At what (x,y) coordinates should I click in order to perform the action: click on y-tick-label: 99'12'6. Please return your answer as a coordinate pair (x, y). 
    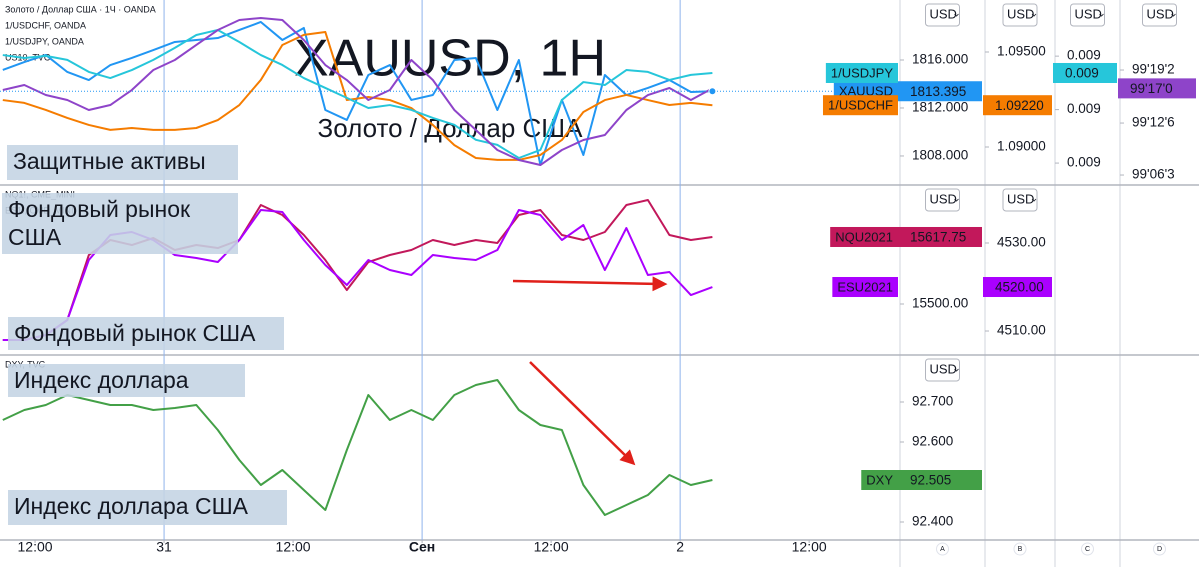
    Looking at the image, I should click on (1153, 122).